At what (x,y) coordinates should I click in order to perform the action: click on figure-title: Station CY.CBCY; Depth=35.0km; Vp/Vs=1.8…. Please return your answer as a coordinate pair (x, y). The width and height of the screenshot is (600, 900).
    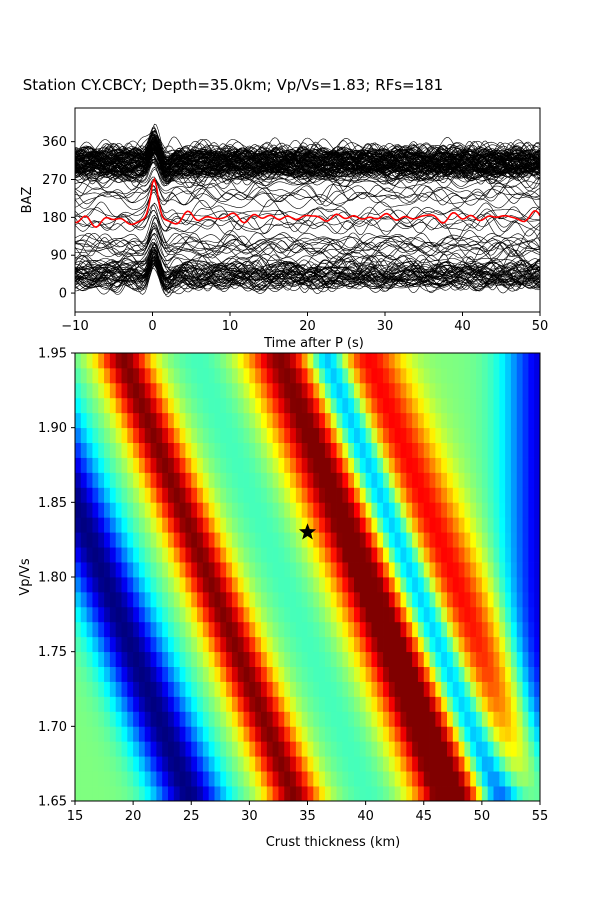
    Looking at the image, I should click on (233, 85).